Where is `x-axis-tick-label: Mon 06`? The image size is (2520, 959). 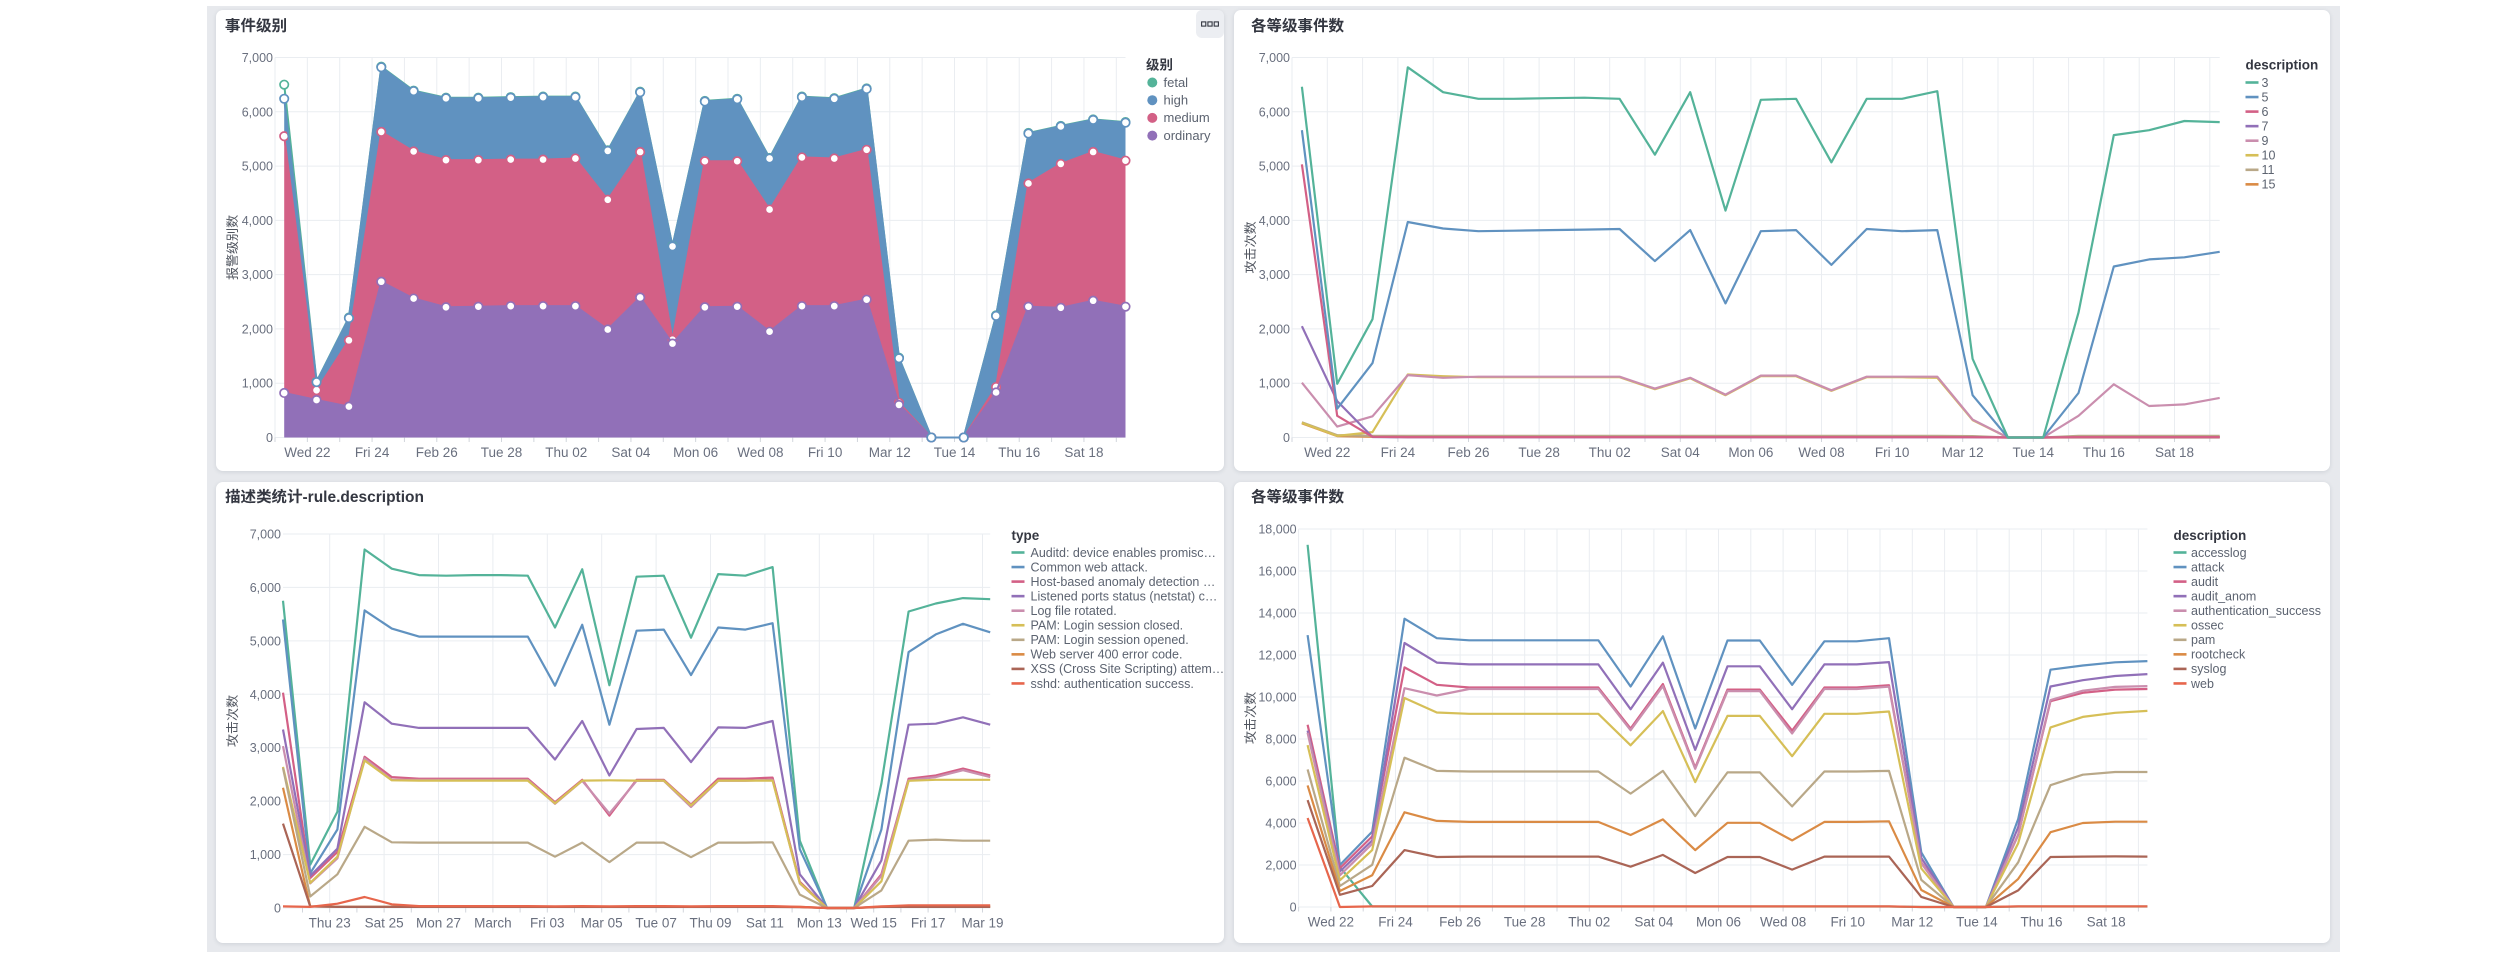 x-axis-tick-label: Mon 06 is located at coordinates (695, 452).